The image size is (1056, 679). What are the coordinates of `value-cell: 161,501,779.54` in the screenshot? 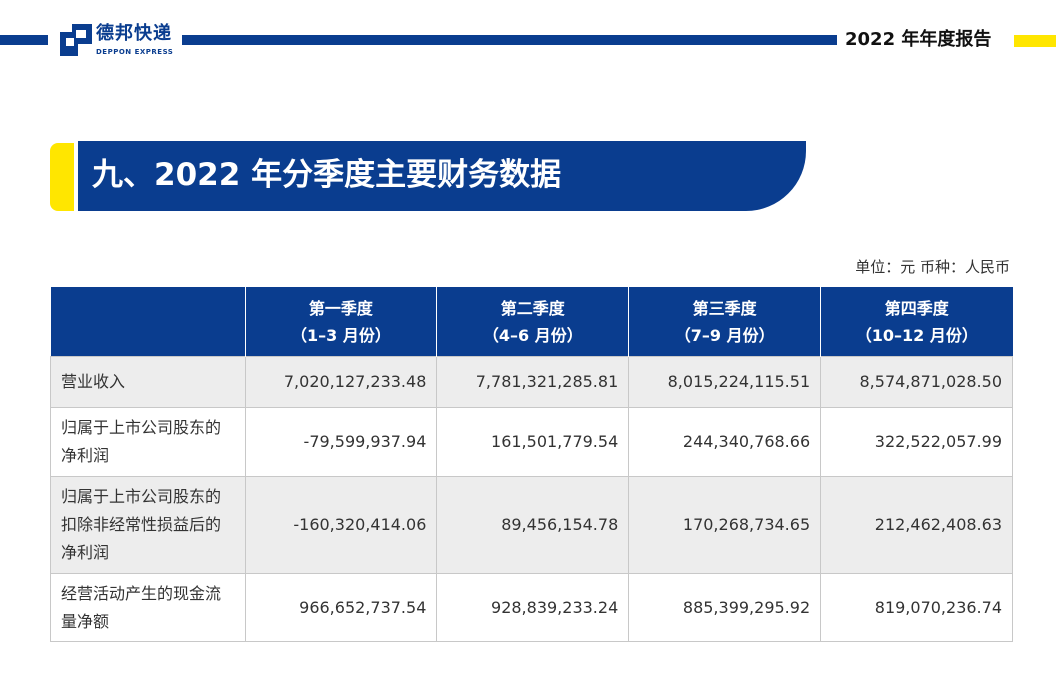 It's located at (533, 442).